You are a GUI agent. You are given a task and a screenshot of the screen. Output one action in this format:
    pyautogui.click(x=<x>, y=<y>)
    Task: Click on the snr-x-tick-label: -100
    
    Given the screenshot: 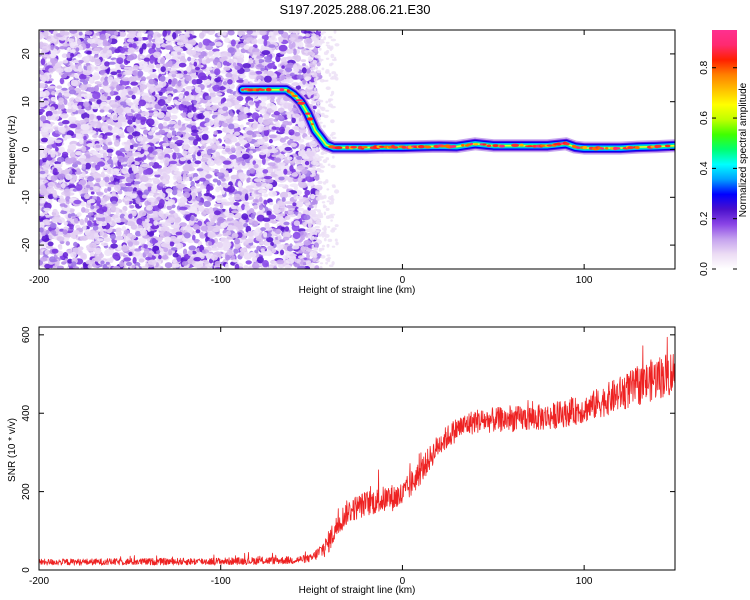 What is the action you would take?
    pyautogui.click(x=221, y=581)
    